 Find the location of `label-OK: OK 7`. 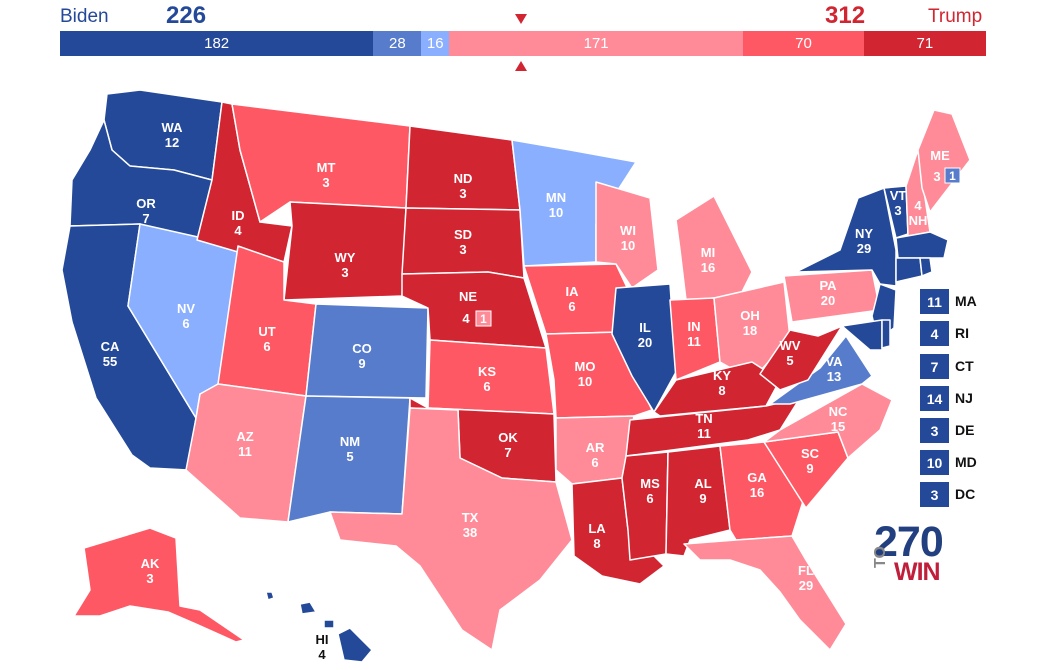

label-OK: OK 7 is located at coordinates (508, 445).